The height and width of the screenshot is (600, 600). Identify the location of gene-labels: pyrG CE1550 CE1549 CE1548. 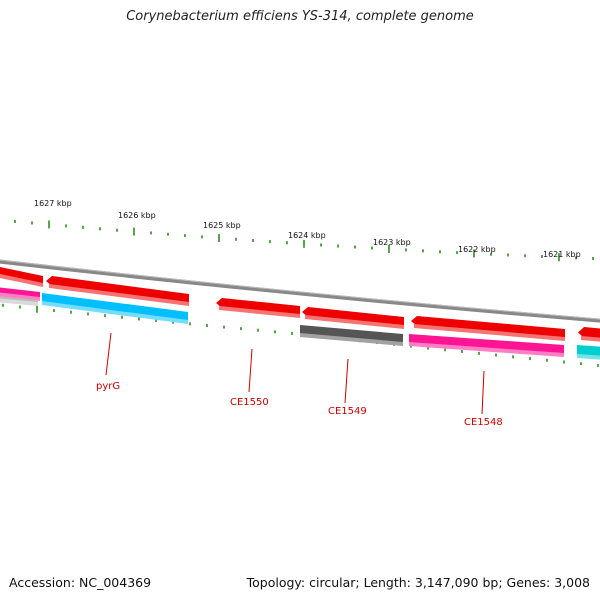
(299, 404).